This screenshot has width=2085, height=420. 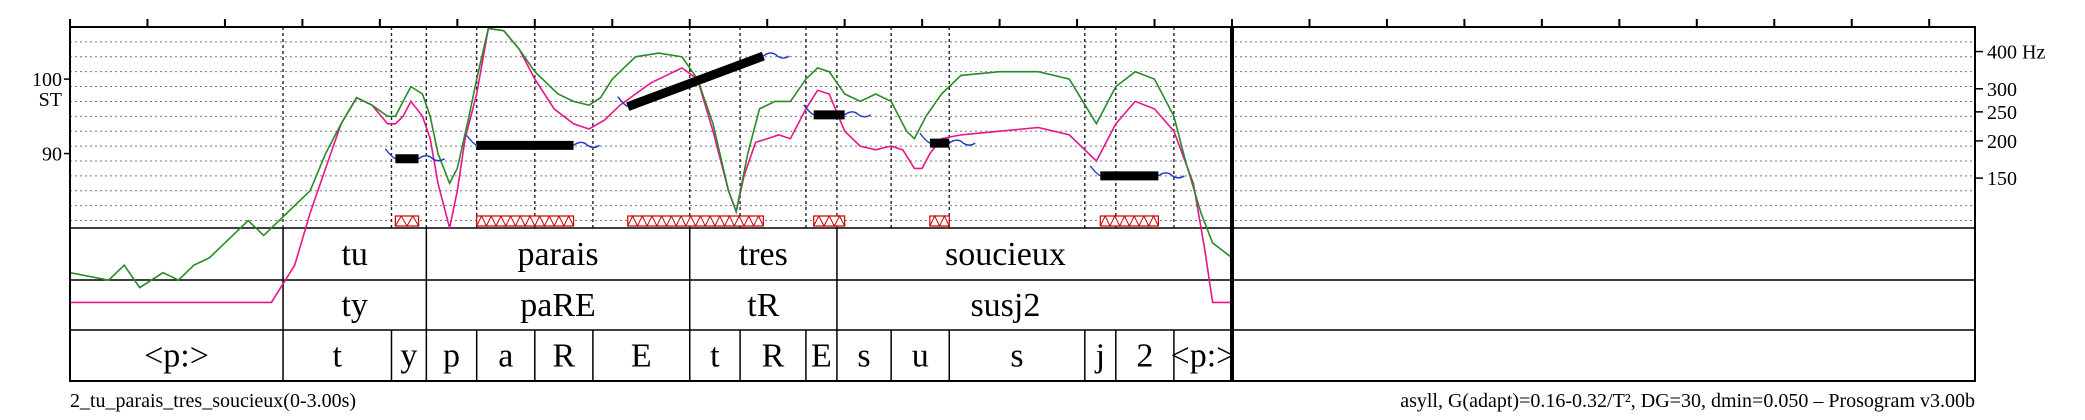 What do you see at coordinates (2016, 53) in the screenshot?
I see `hz-tick-label: 400 Hz` at bounding box center [2016, 53].